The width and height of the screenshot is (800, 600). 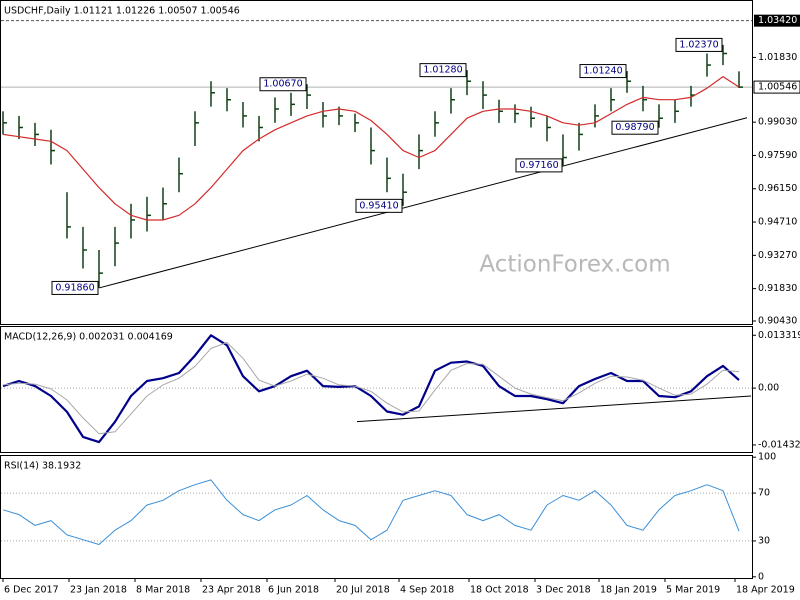 What do you see at coordinates (554, 409) in the screenshot?
I see `trend-line` at bounding box center [554, 409].